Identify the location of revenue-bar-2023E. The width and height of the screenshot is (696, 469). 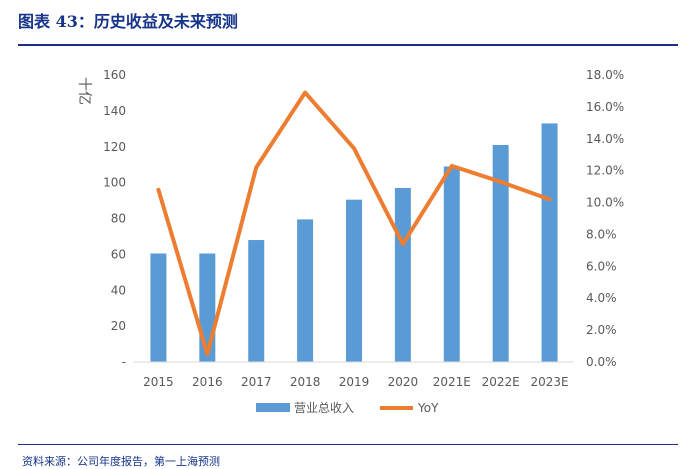
(550, 242).